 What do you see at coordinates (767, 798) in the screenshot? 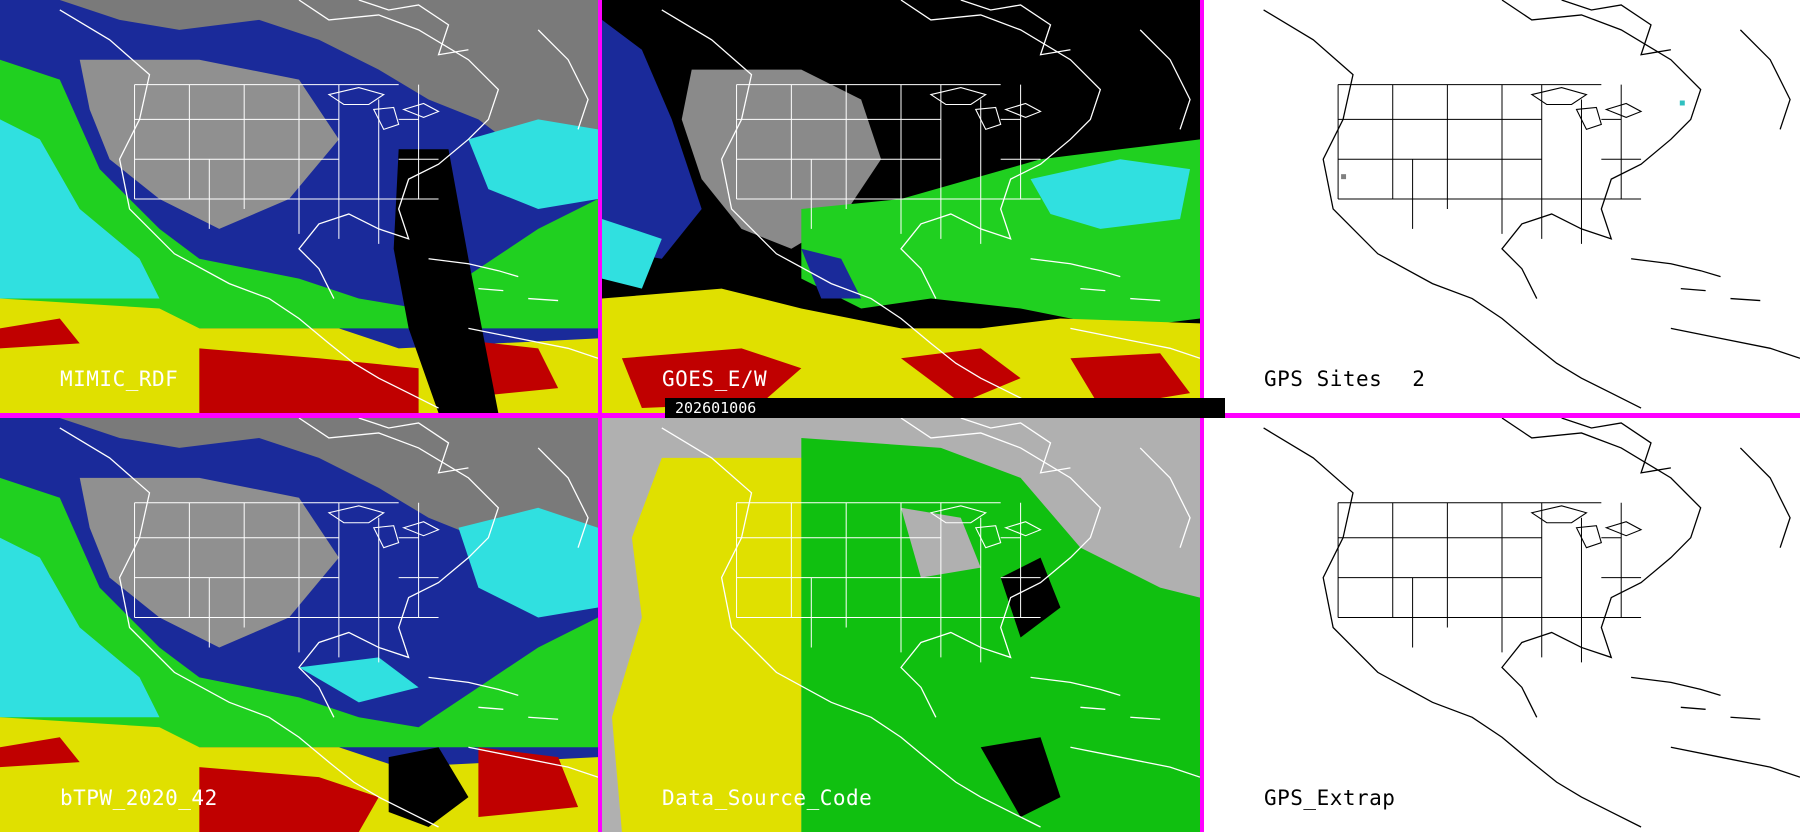
I see `panel-label-data-source: Data_Source_Code` at bounding box center [767, 798].